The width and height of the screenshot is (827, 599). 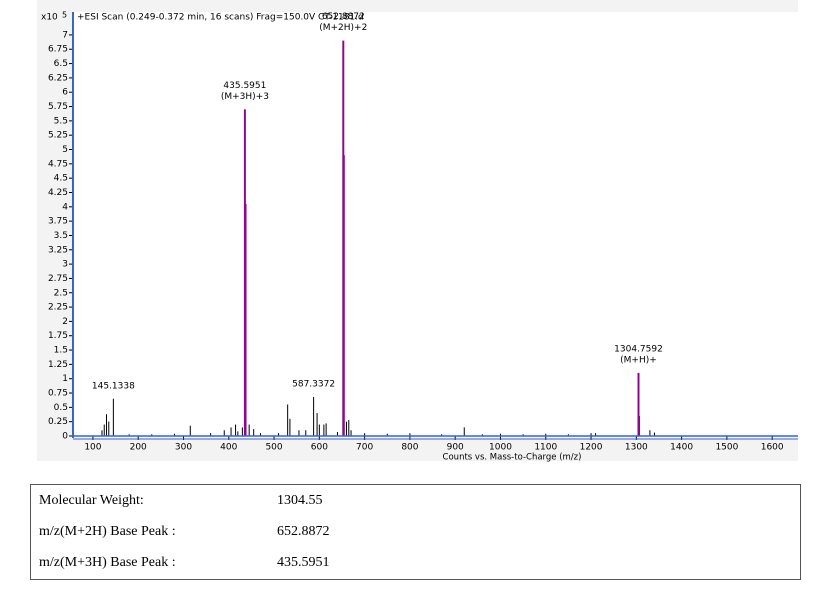 I want to click on y-tick-label: 2.5, so click(x=61, y=293).